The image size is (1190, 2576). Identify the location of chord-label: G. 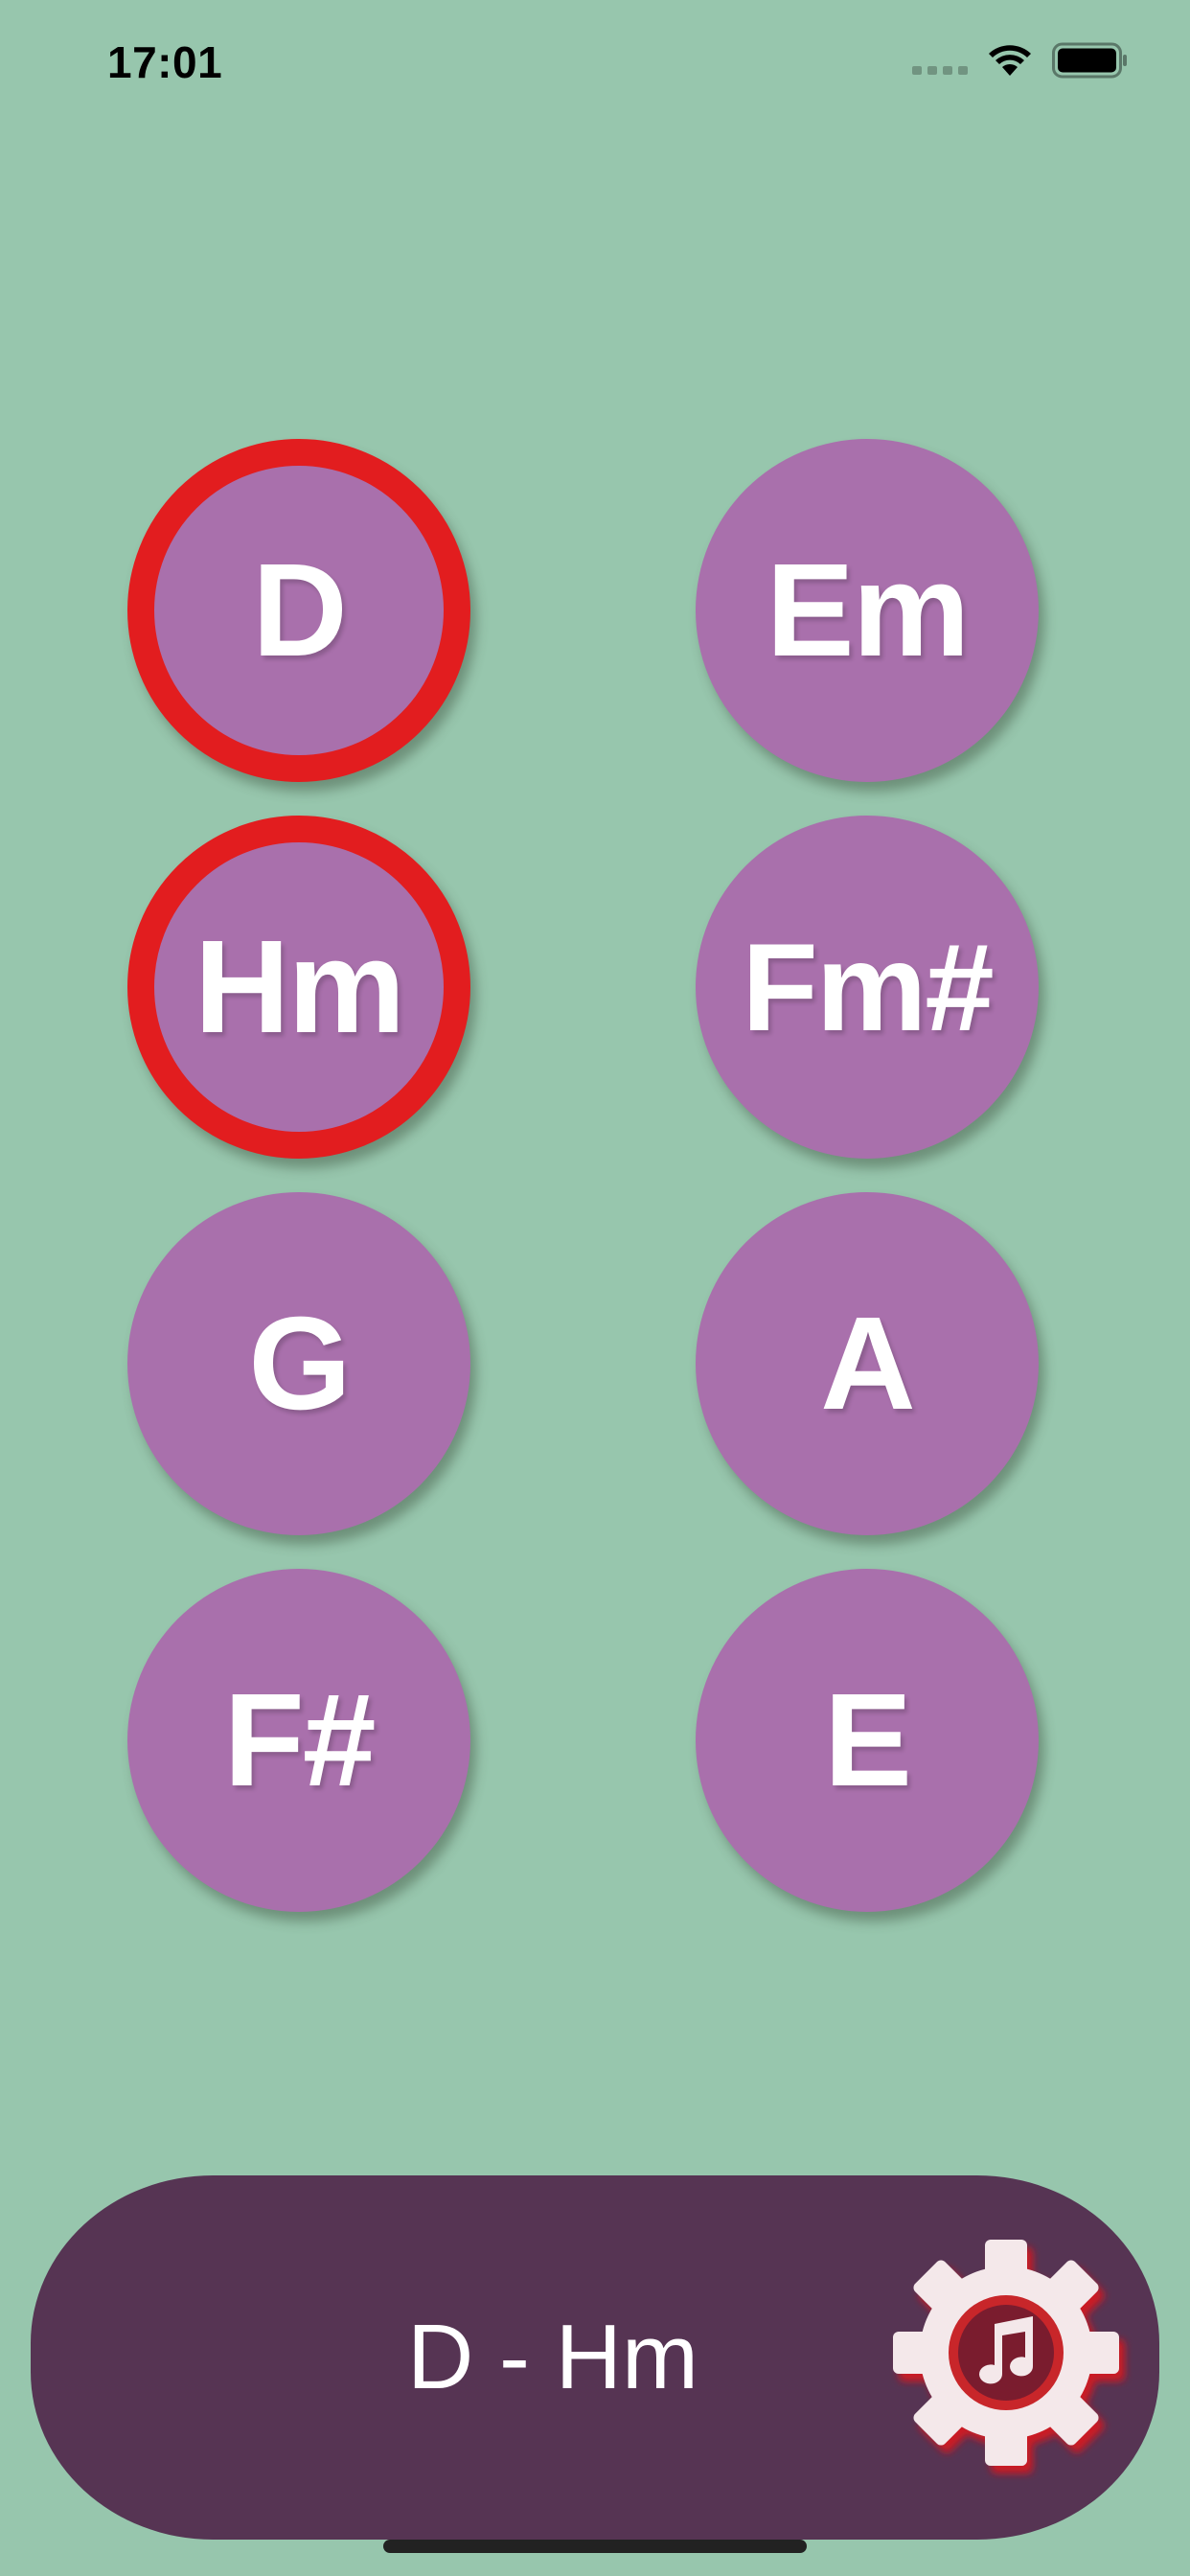
(300, 1364).